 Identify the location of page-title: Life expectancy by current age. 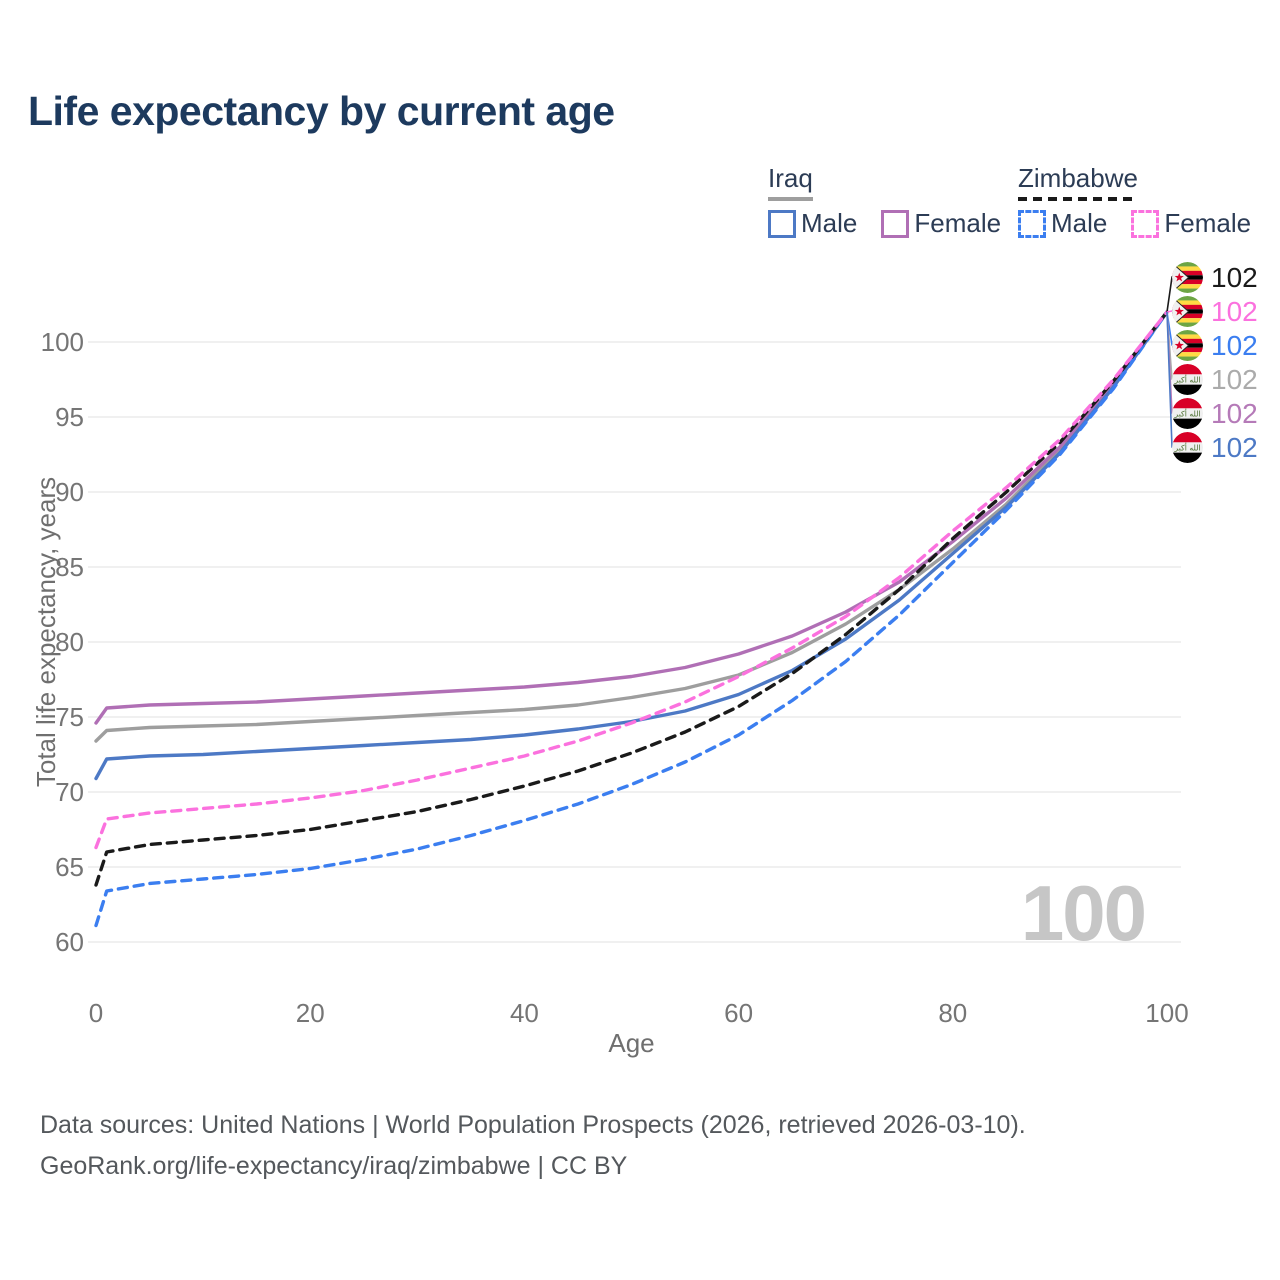
(321, 111).